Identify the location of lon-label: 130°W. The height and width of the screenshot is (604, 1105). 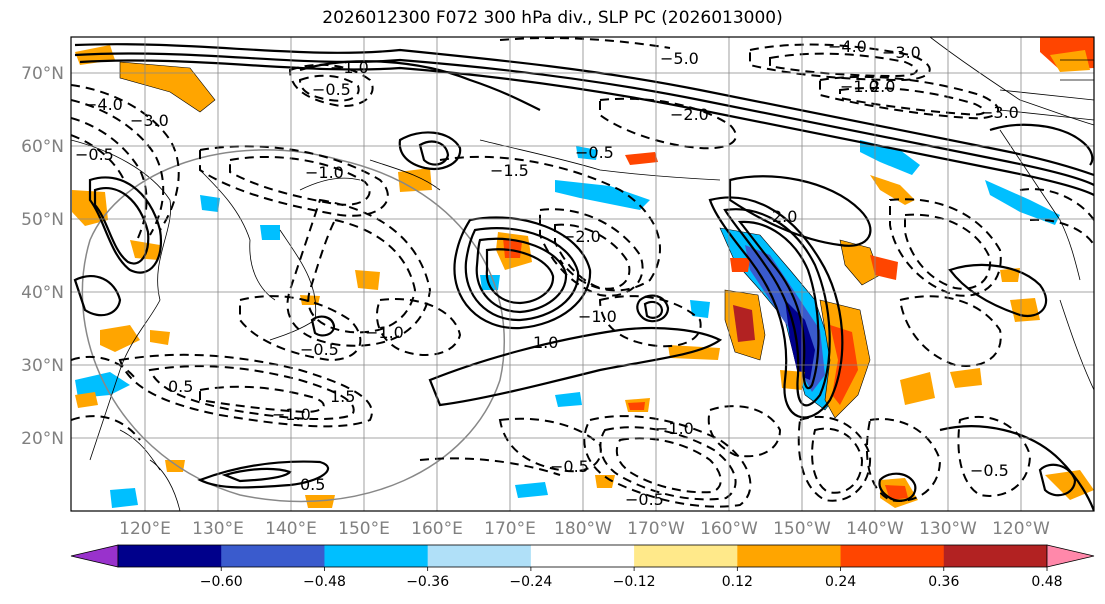
(948, 529).